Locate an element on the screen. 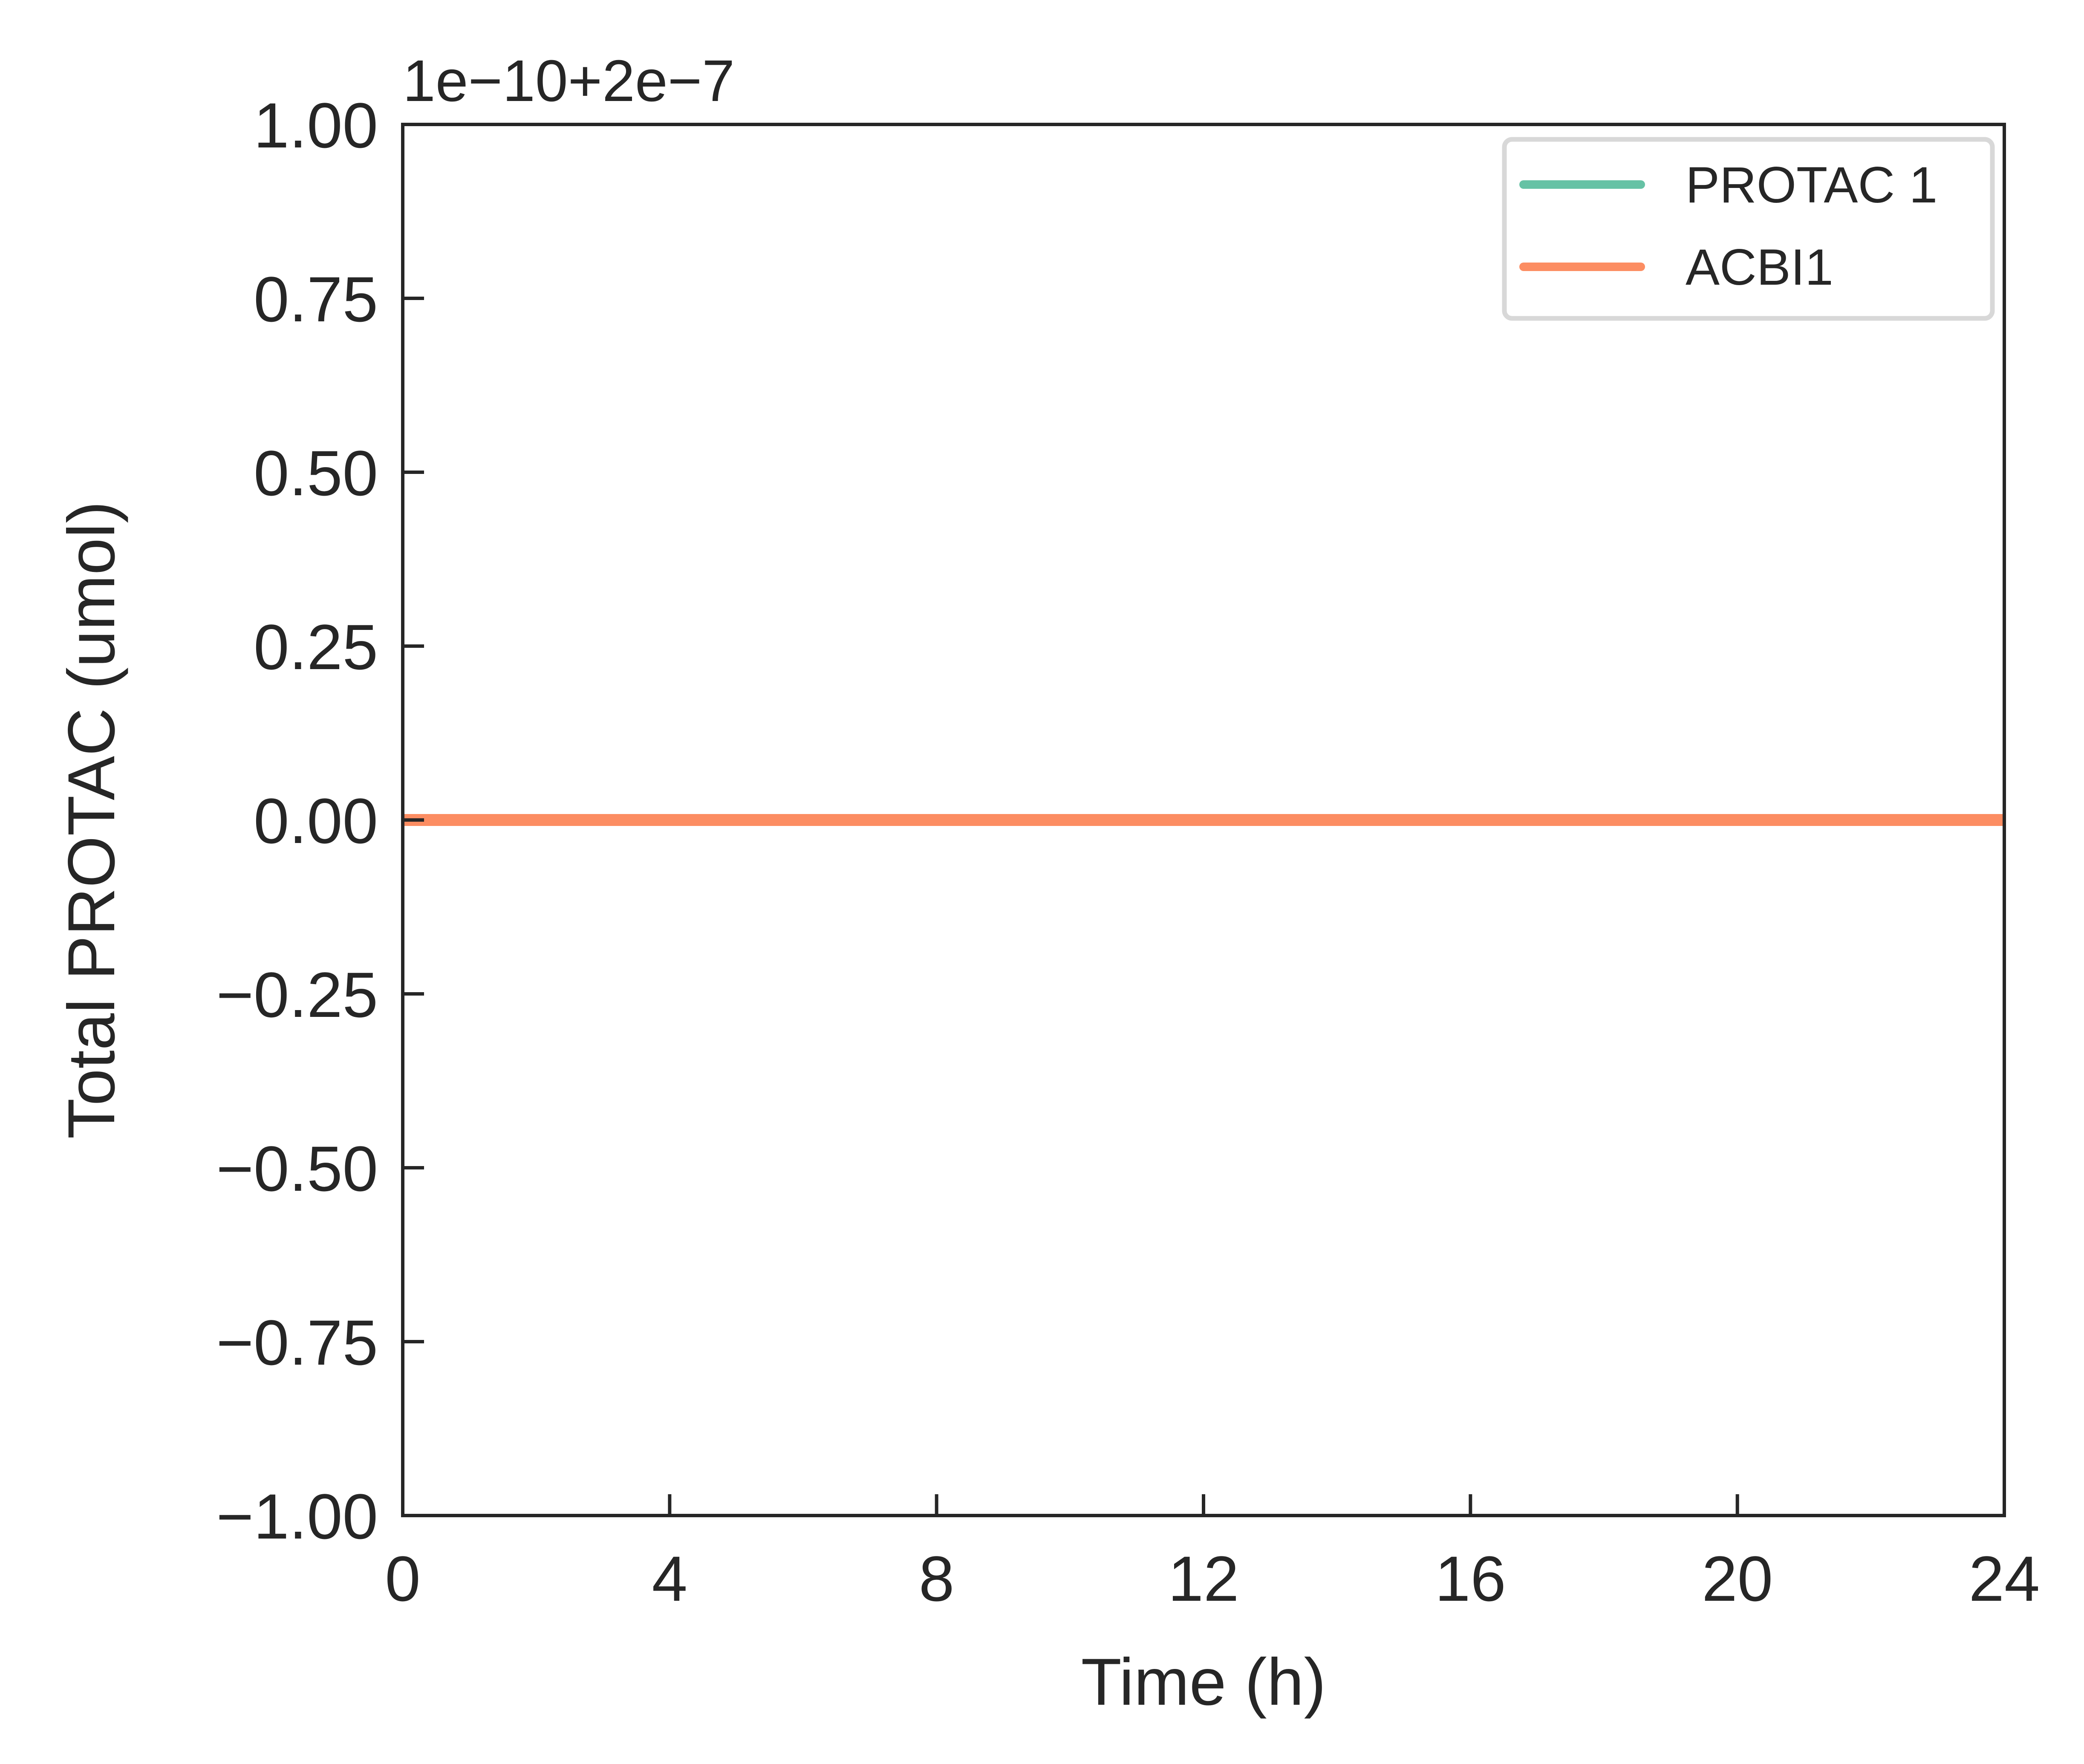  y-tick-label: 0.25 is located at coordinates (316, 647).